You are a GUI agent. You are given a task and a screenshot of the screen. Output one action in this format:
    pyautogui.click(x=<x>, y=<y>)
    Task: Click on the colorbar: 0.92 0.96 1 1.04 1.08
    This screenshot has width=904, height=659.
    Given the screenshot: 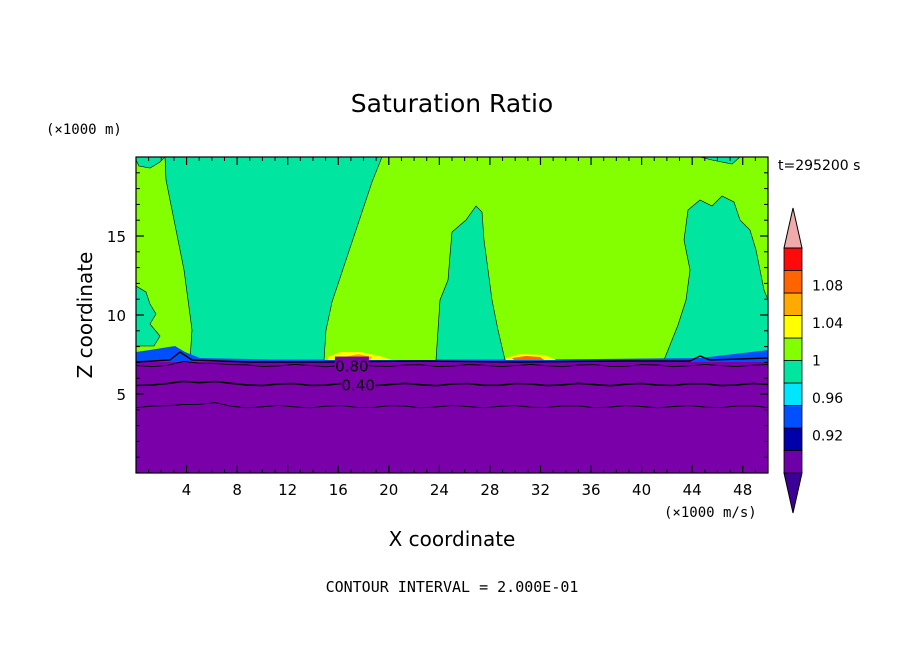 What is the action you would take?
    pyautogui.click(x=813, y=360)
    